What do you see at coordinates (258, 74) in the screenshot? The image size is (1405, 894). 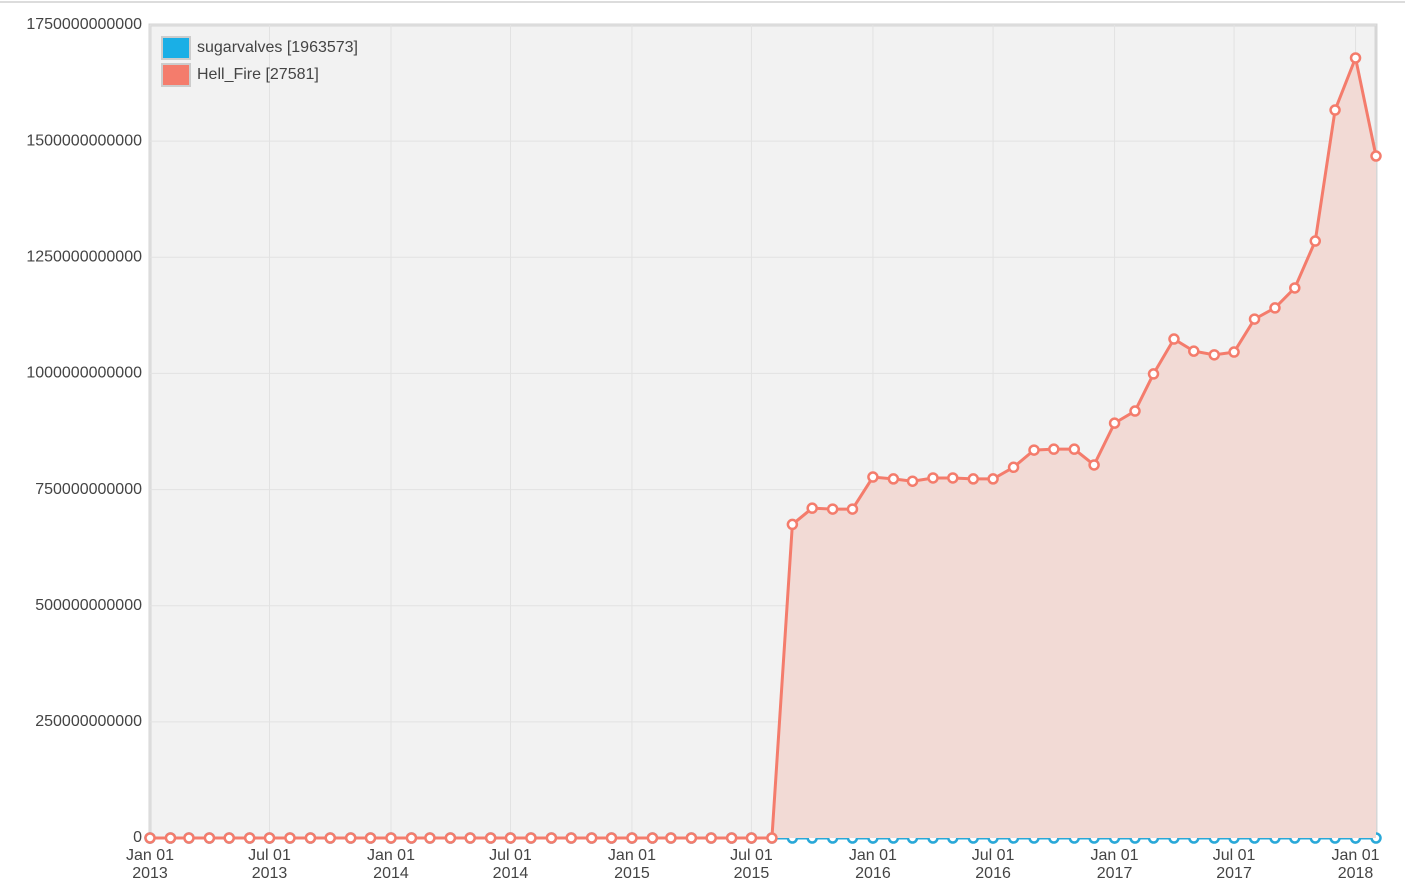 I see `legend-label: Hell_Fire [27581]` at bounding box center [258, 74].